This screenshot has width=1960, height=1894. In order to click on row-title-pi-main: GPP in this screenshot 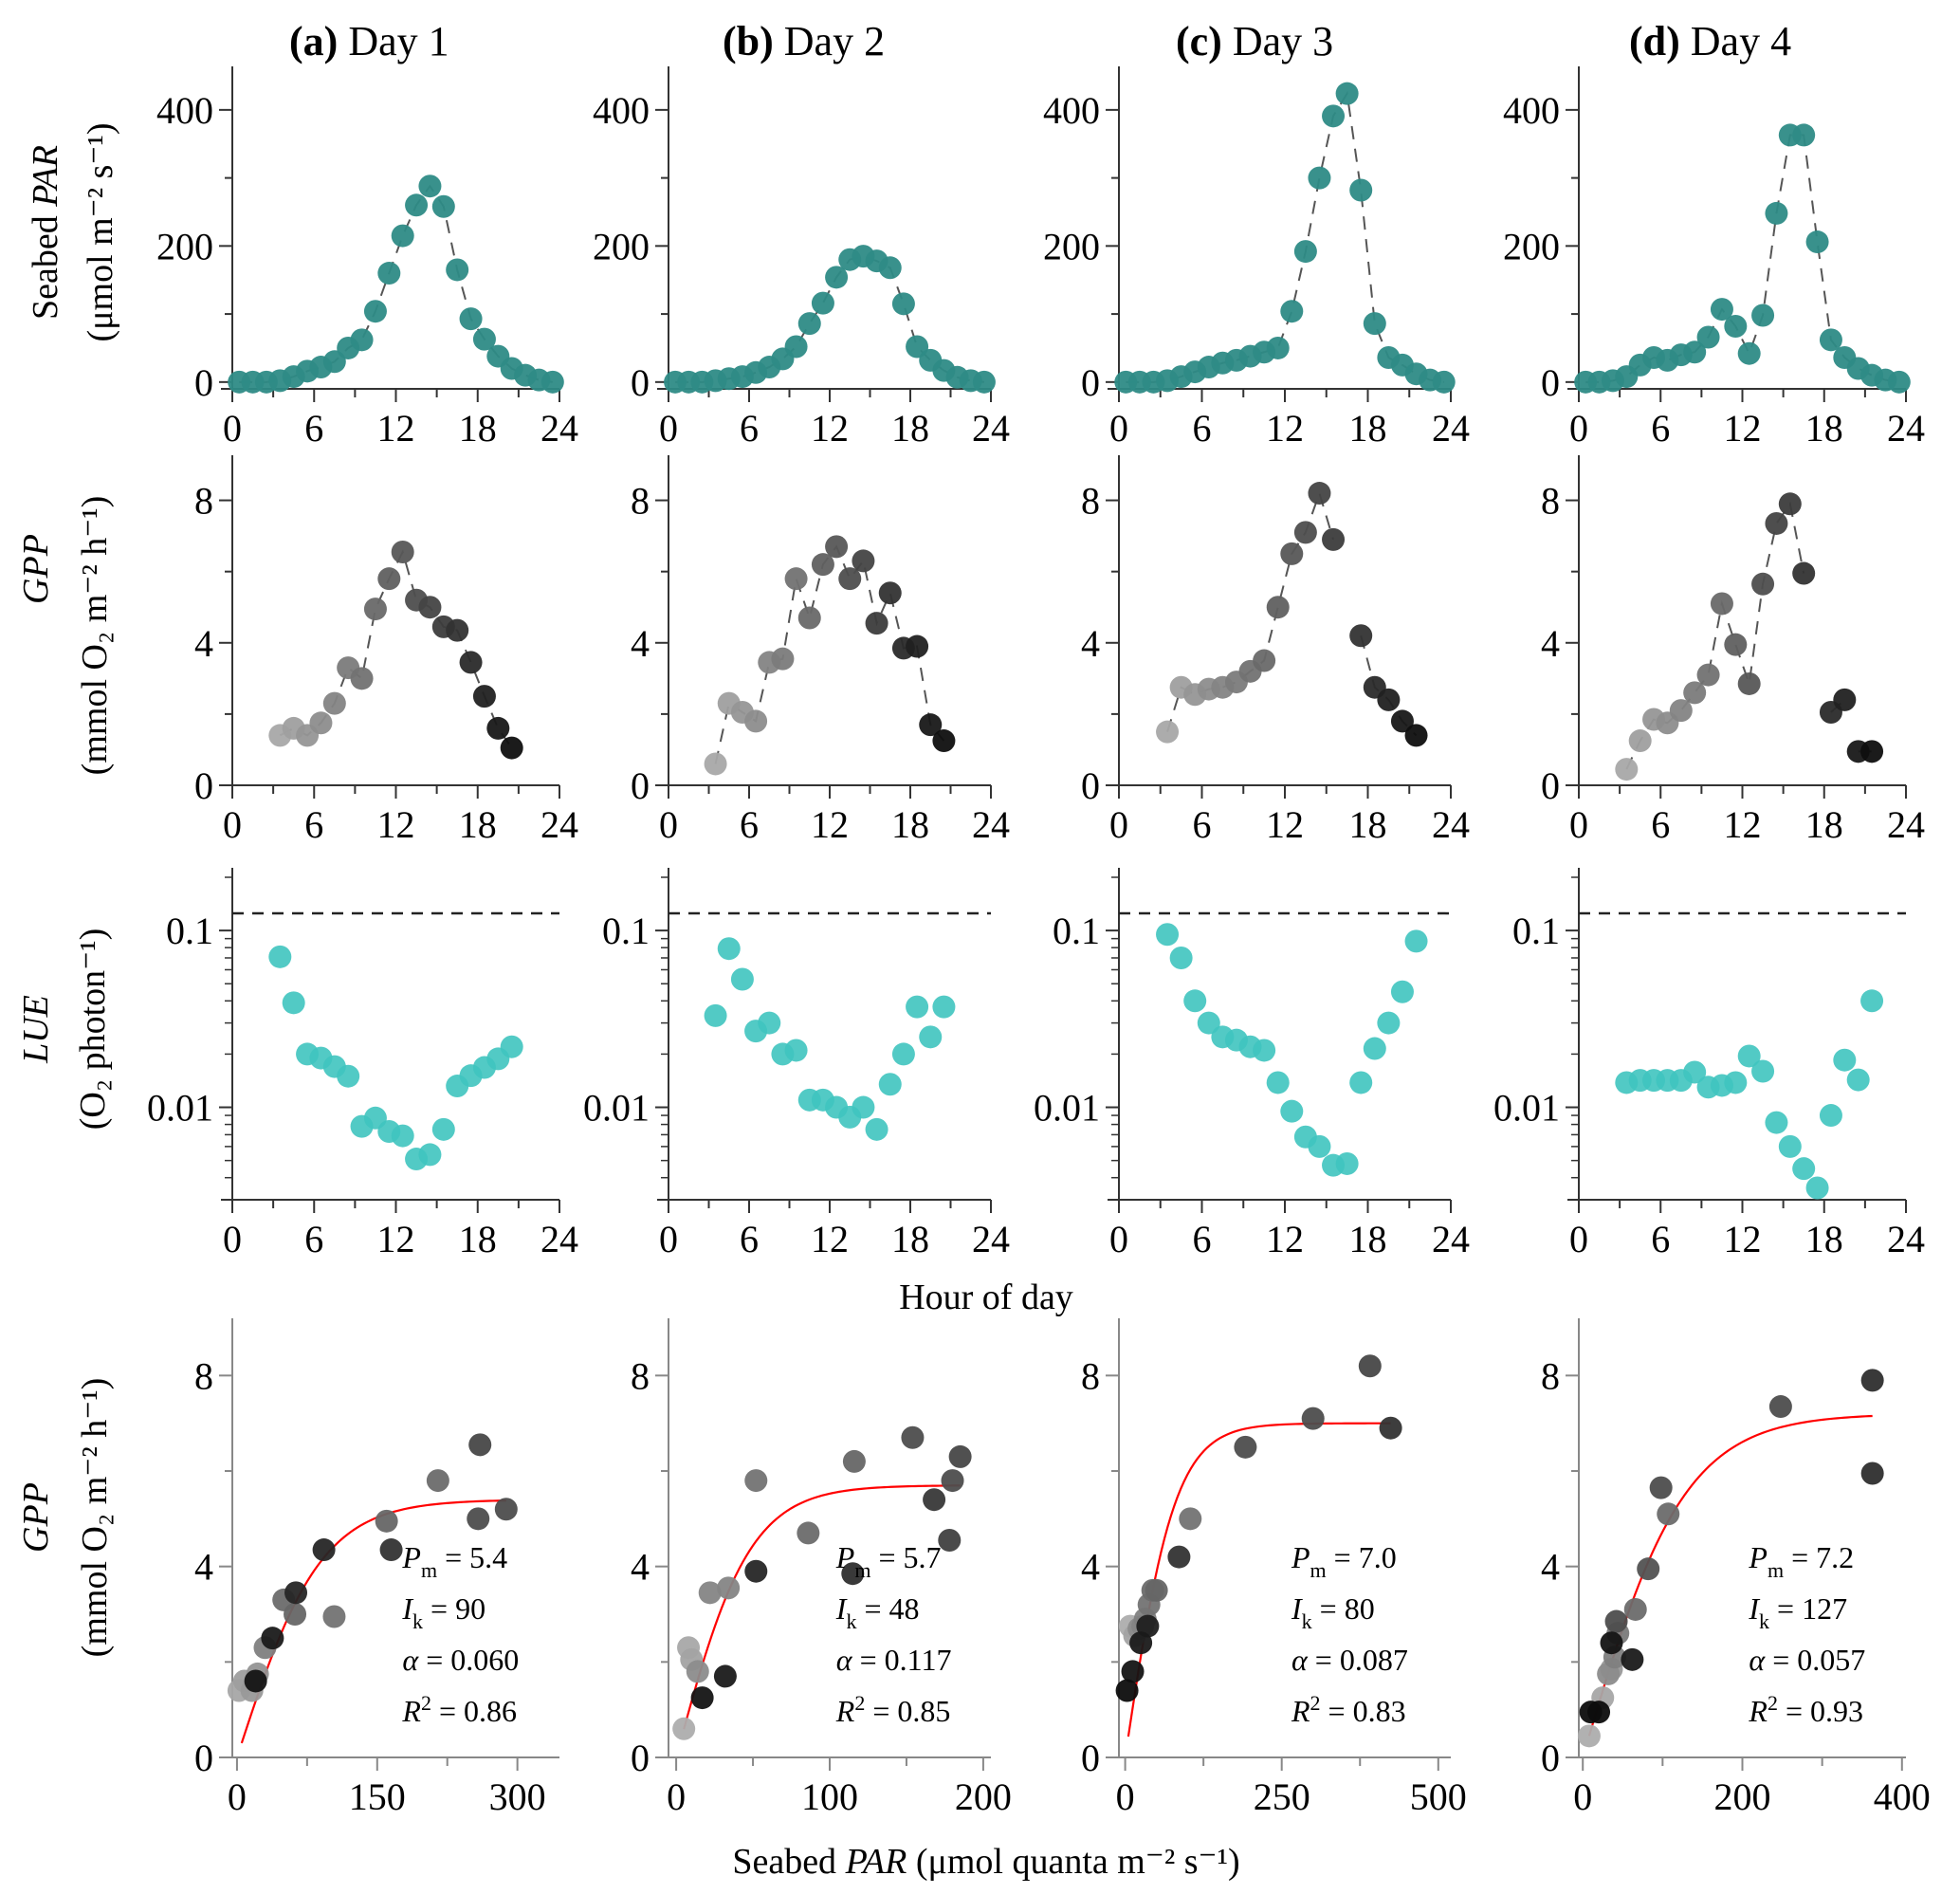, I will do `click(36, 1518)`.